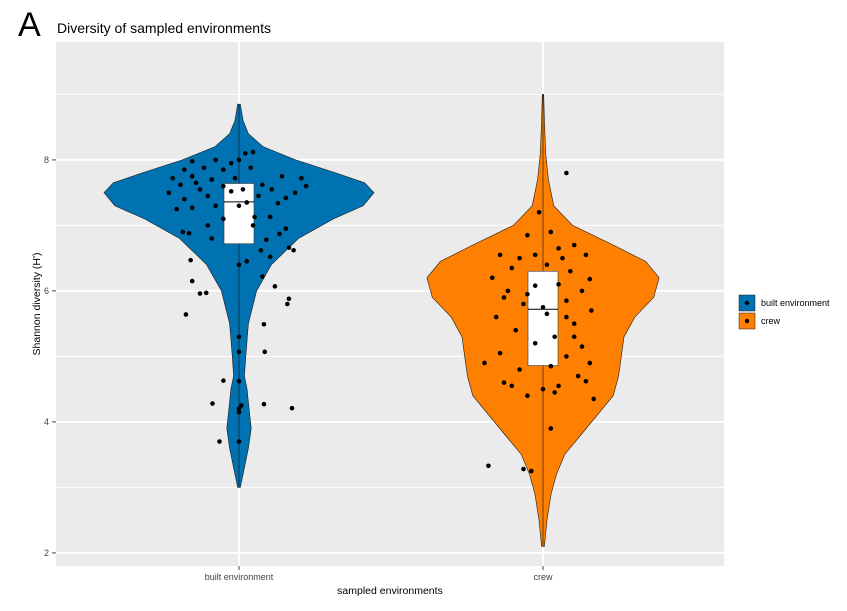 The image size is (847, 611). Describe the element at coordinates (46, 553) in the screenshot. I see `y-tick-label: 2` at that location.